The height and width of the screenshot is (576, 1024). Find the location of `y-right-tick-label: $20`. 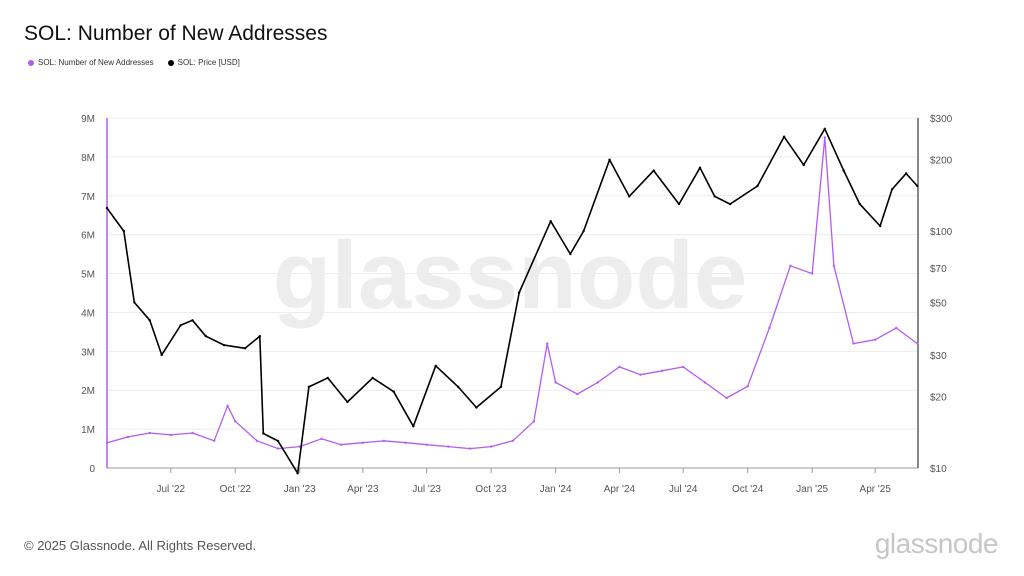

y-right-tick-label: $20 is located at coordinates (938, 398).